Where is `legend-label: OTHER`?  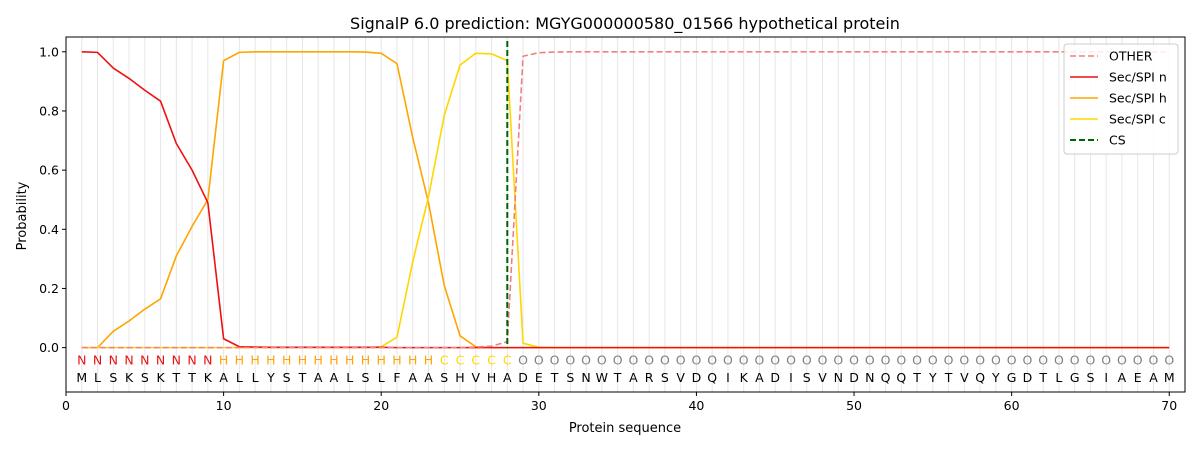 legend-label: OTHER is located at coordinates (1131, 56).